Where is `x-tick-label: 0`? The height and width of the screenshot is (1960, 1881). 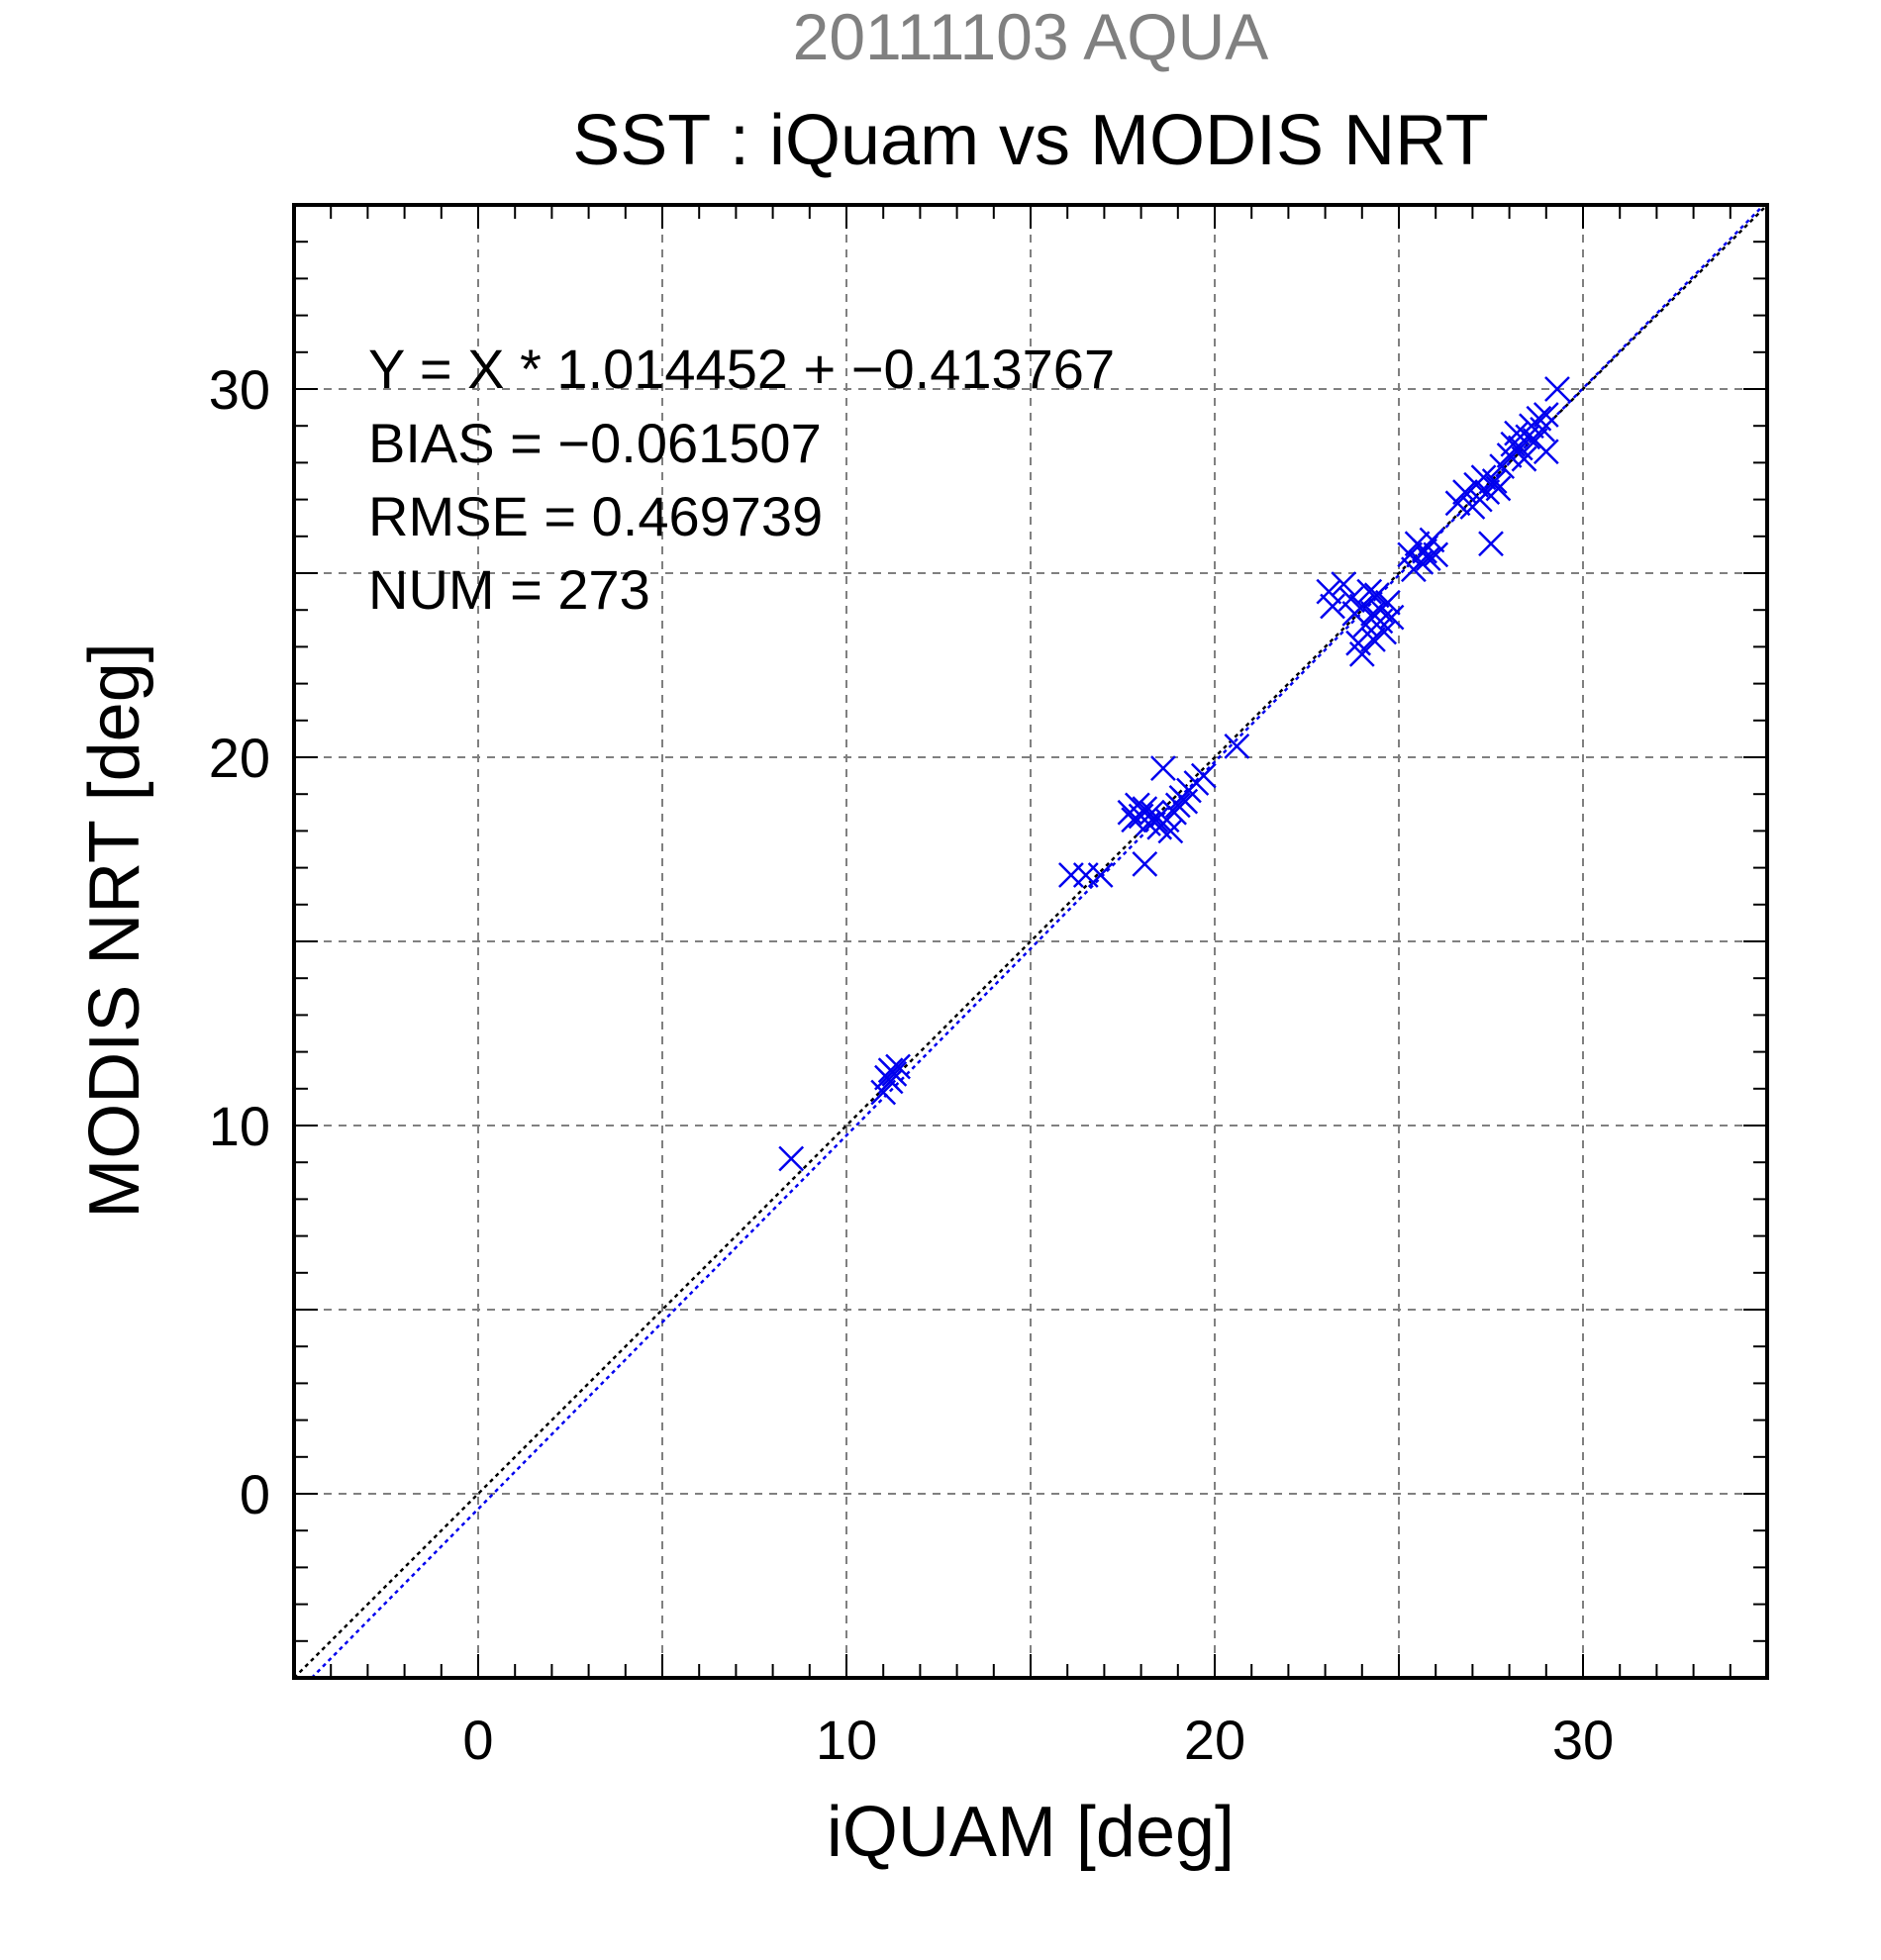 x-tick-label: 0 is located at coordinates (477, 1740).